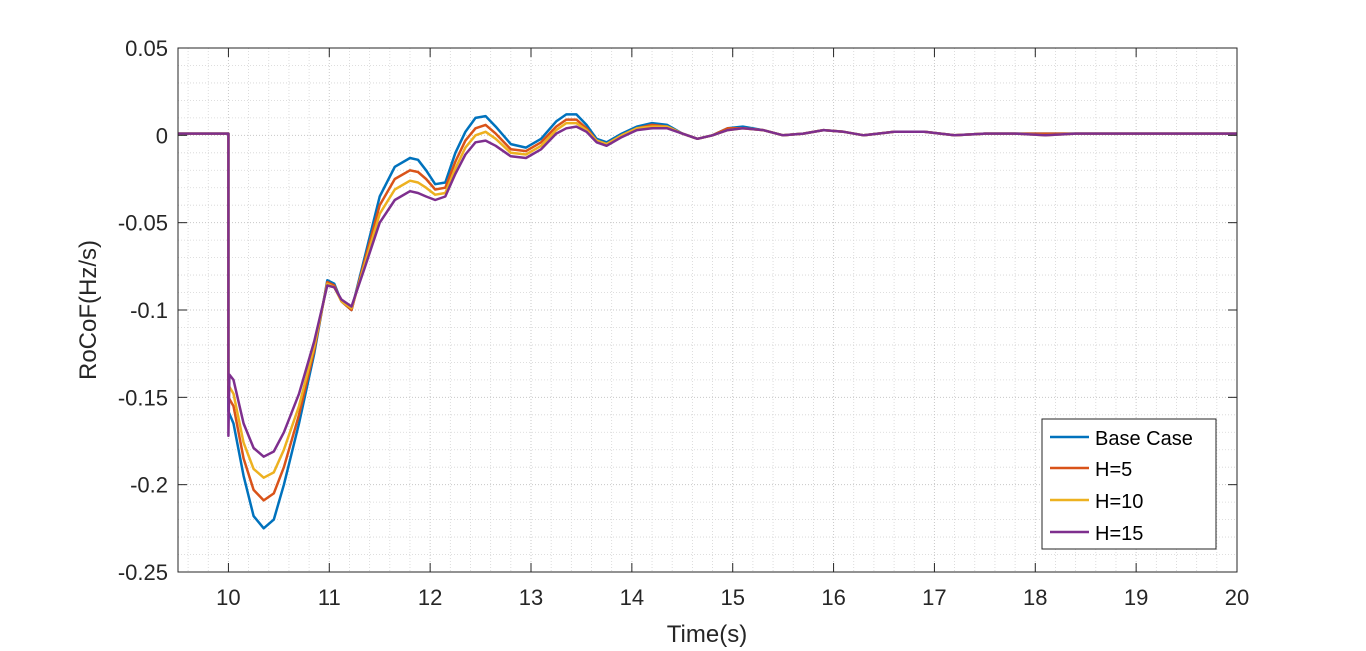 Image resolution: width=1366 pixels, height=651 pixels. What do you see at coordinates (934, 597) in the screenshot?
I see `x-tick-label: 17` at bounding box center [934, 597].